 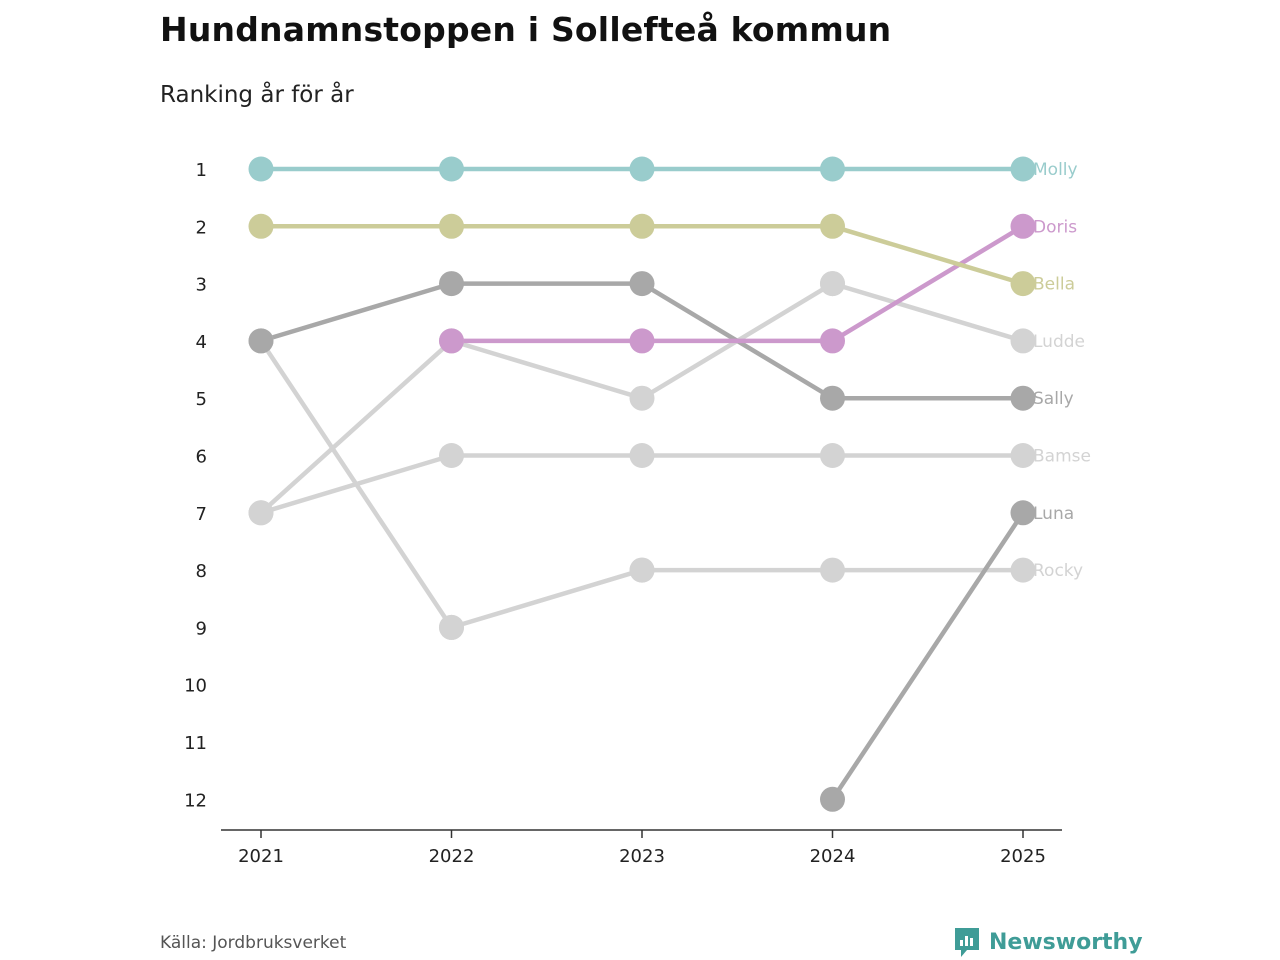 What do you see at coordinates (928, 312) in the screenshot?
I see `series-line-ludde` at bounding box center [928, 312].